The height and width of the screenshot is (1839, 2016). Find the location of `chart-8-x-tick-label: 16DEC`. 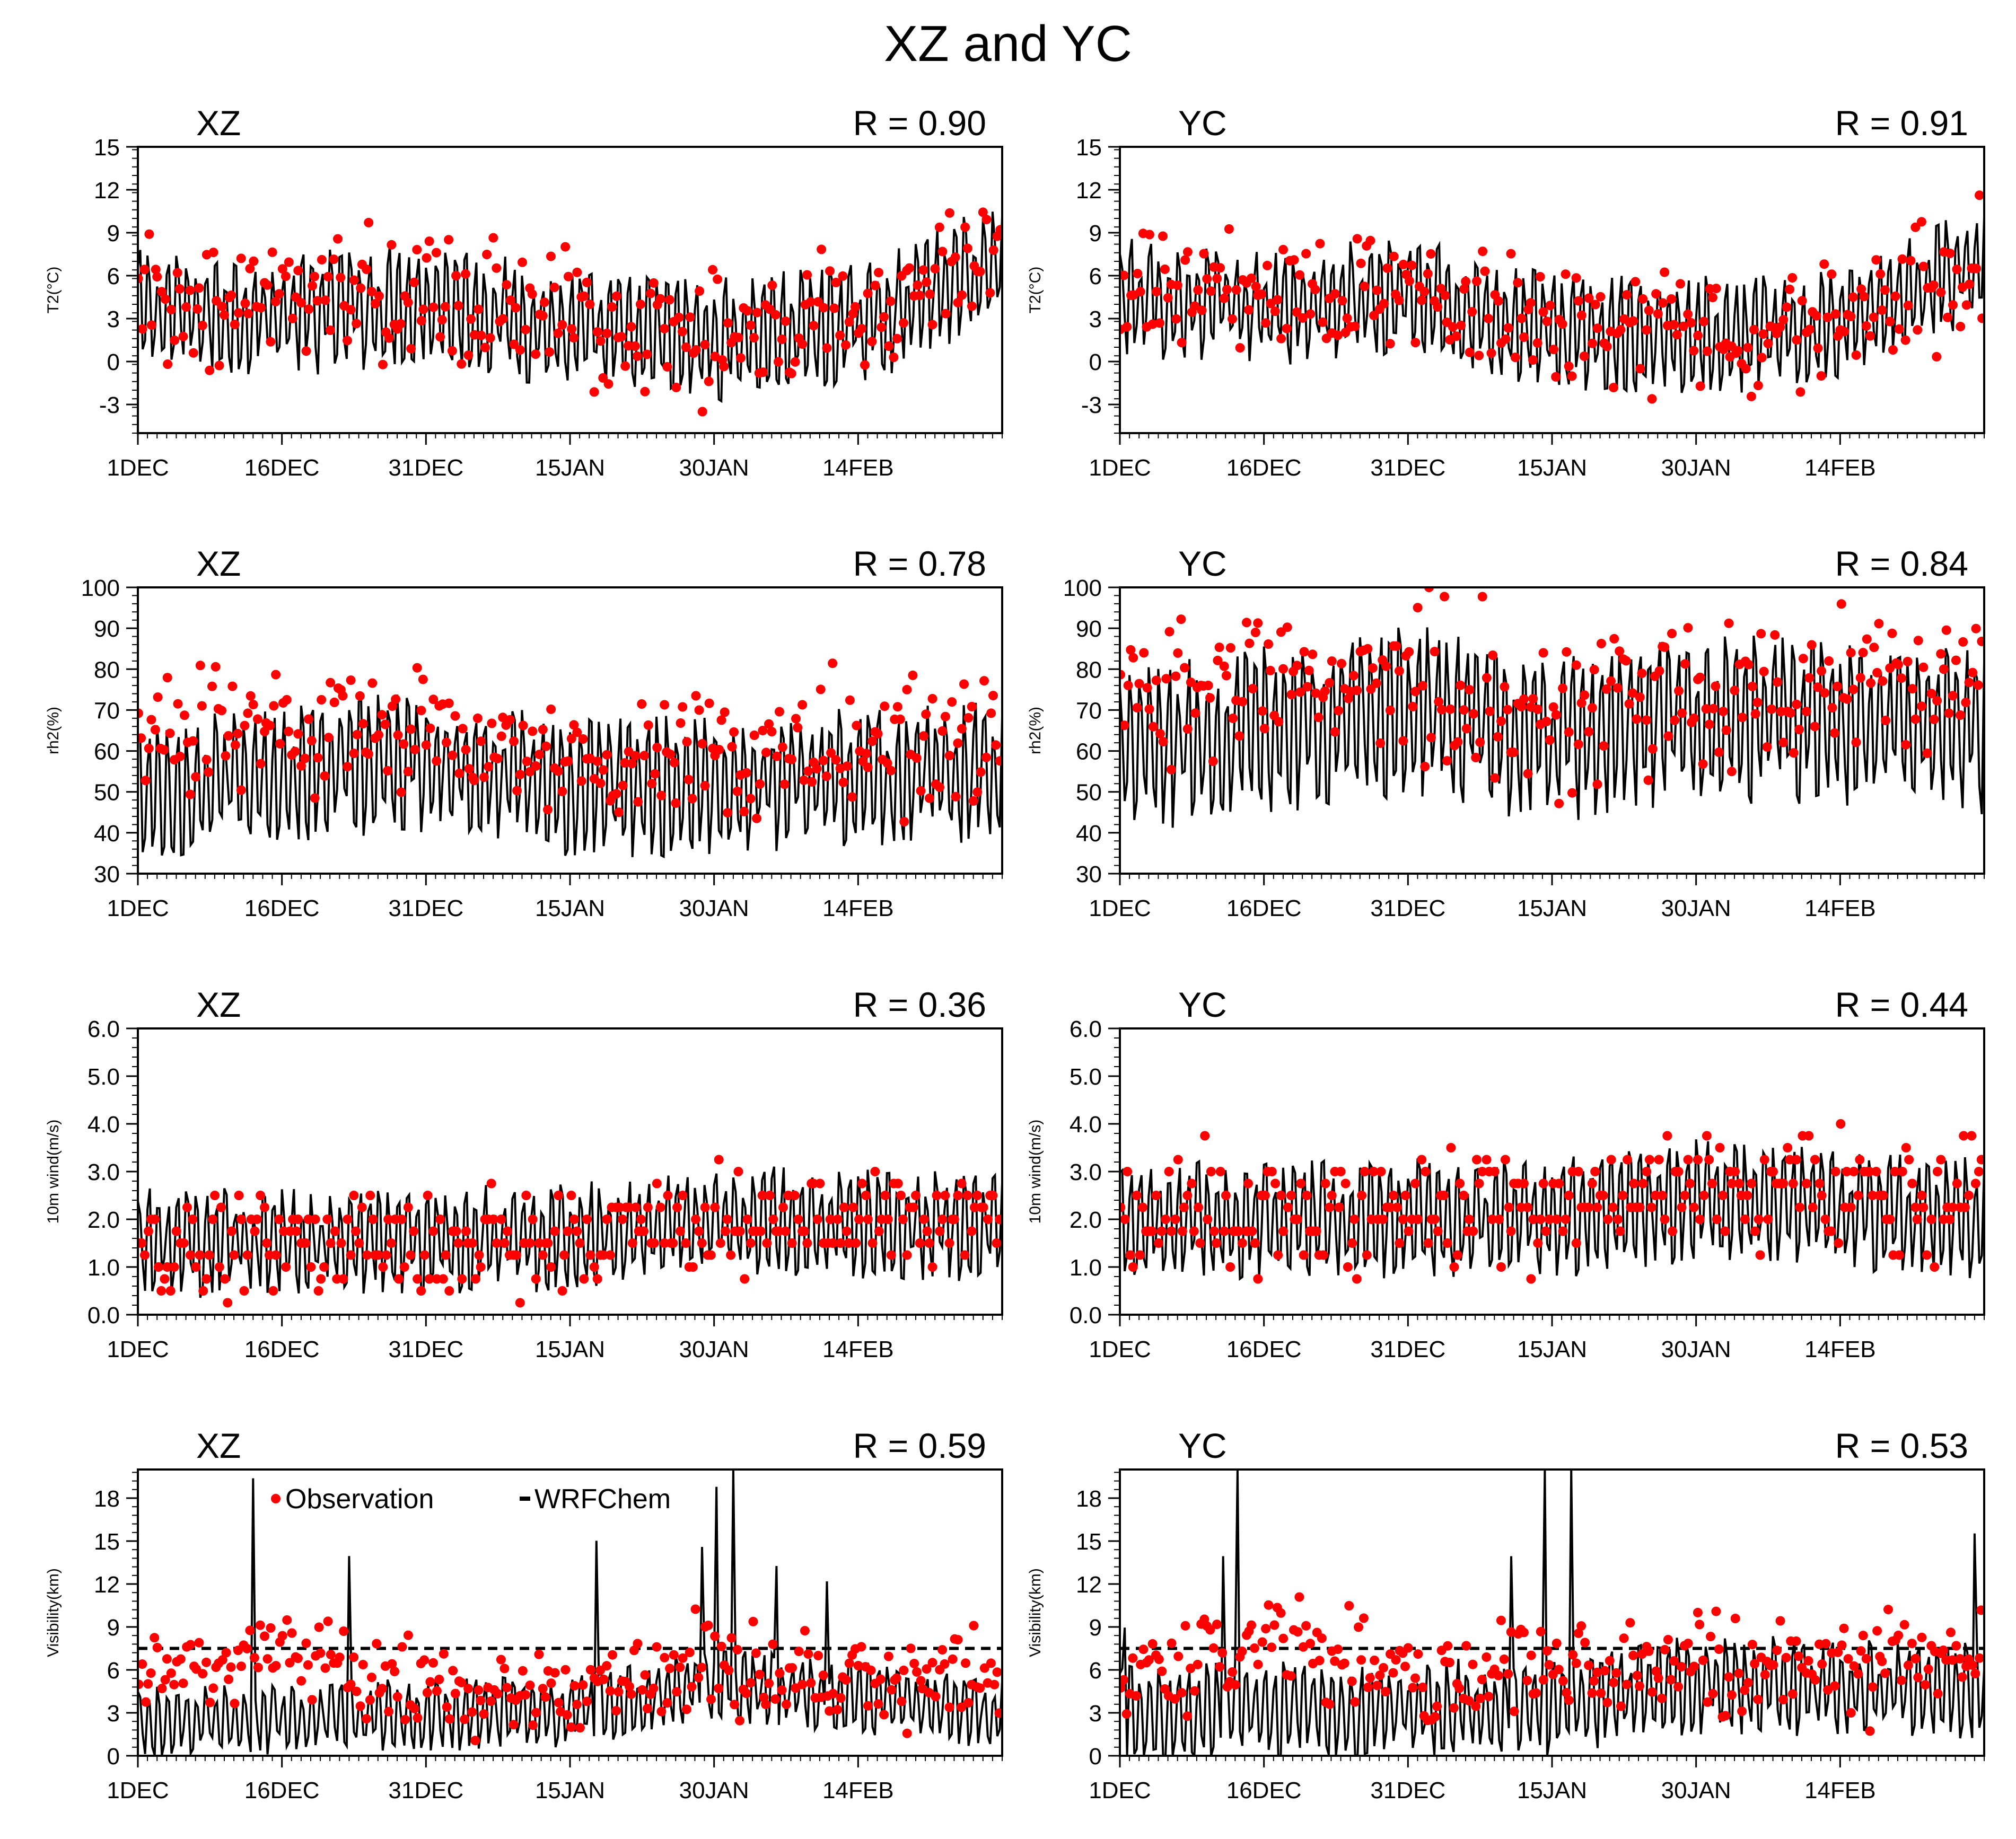

chart-8-x-tick-label: 16DEC is located at coordinates (1264, 1791).